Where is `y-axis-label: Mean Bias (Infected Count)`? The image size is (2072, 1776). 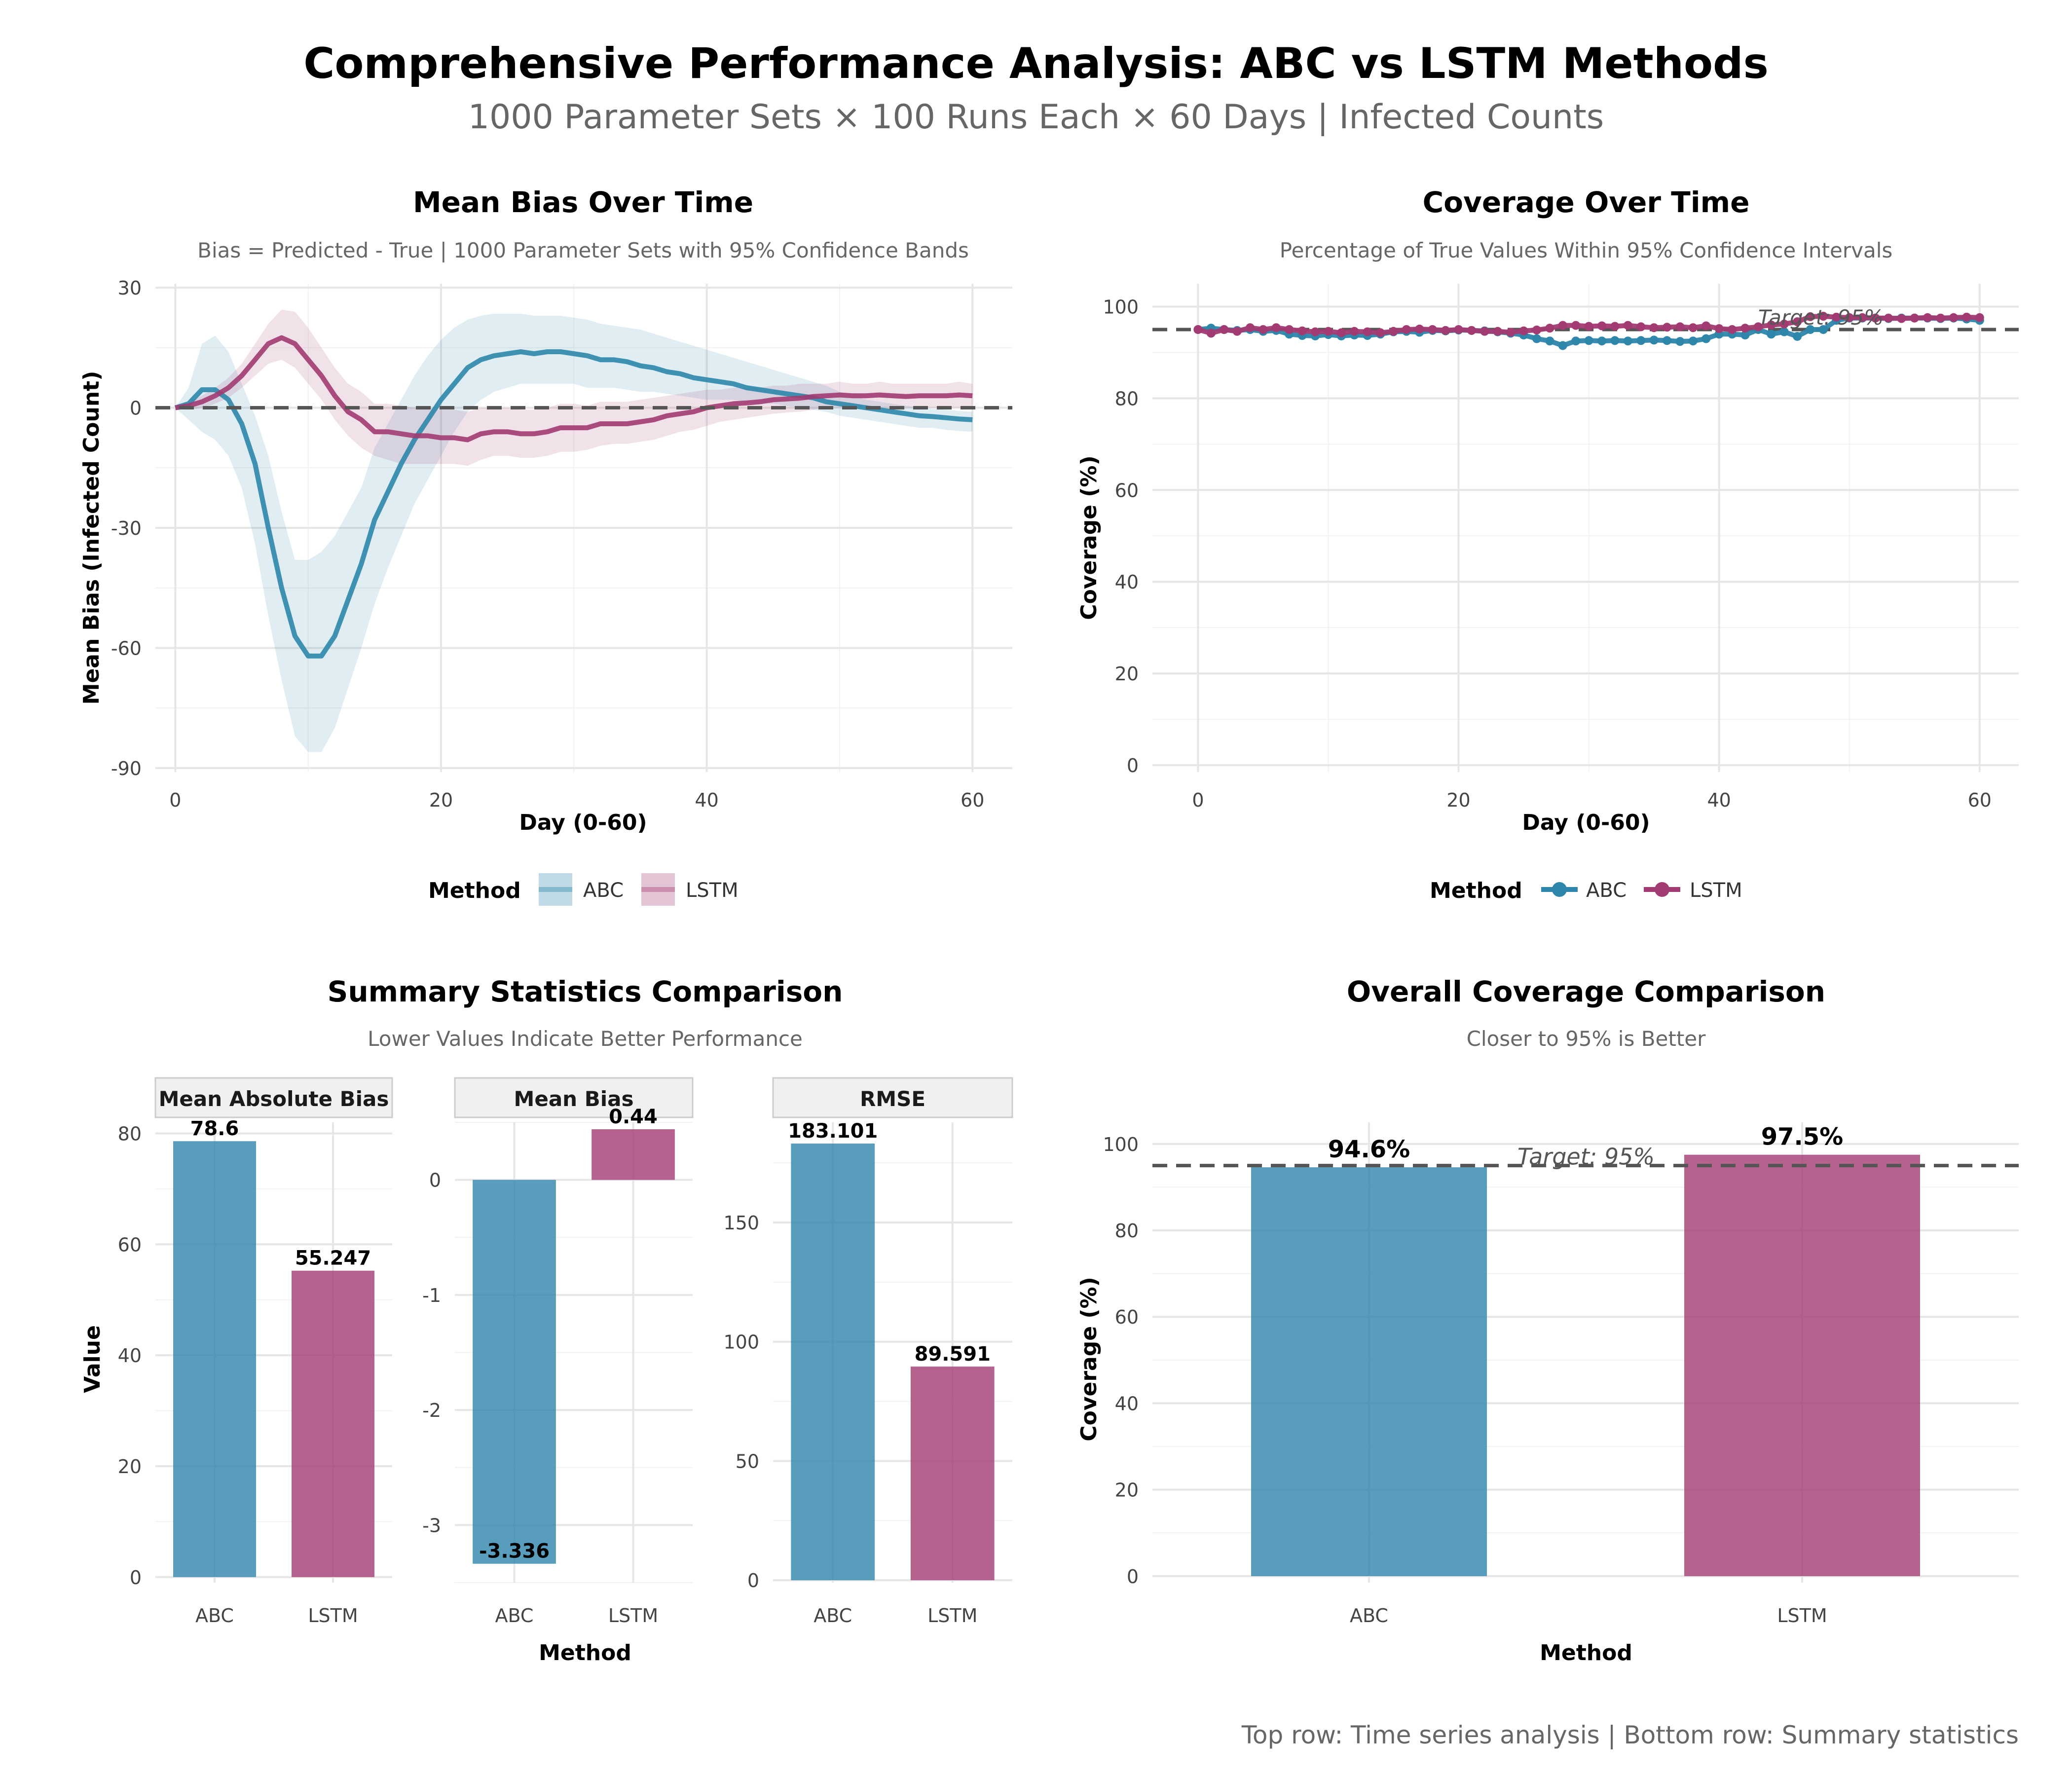
y-axis-label: Mean Bias (Infected Count) is located at coordinates (92, 538).